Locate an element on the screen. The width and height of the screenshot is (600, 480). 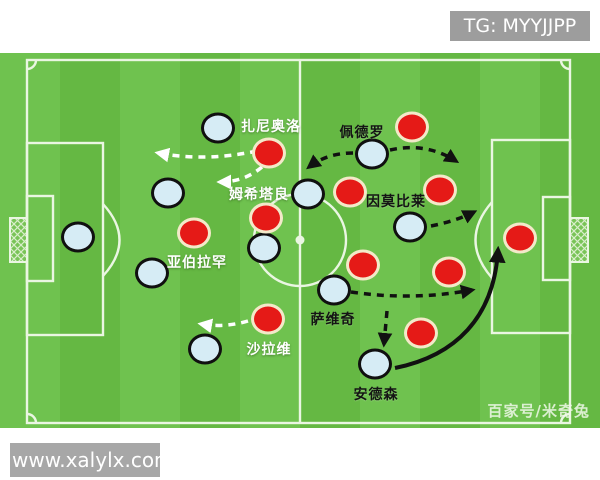
player-name-label: 佩德罗 is located at coordinates (362, 133).